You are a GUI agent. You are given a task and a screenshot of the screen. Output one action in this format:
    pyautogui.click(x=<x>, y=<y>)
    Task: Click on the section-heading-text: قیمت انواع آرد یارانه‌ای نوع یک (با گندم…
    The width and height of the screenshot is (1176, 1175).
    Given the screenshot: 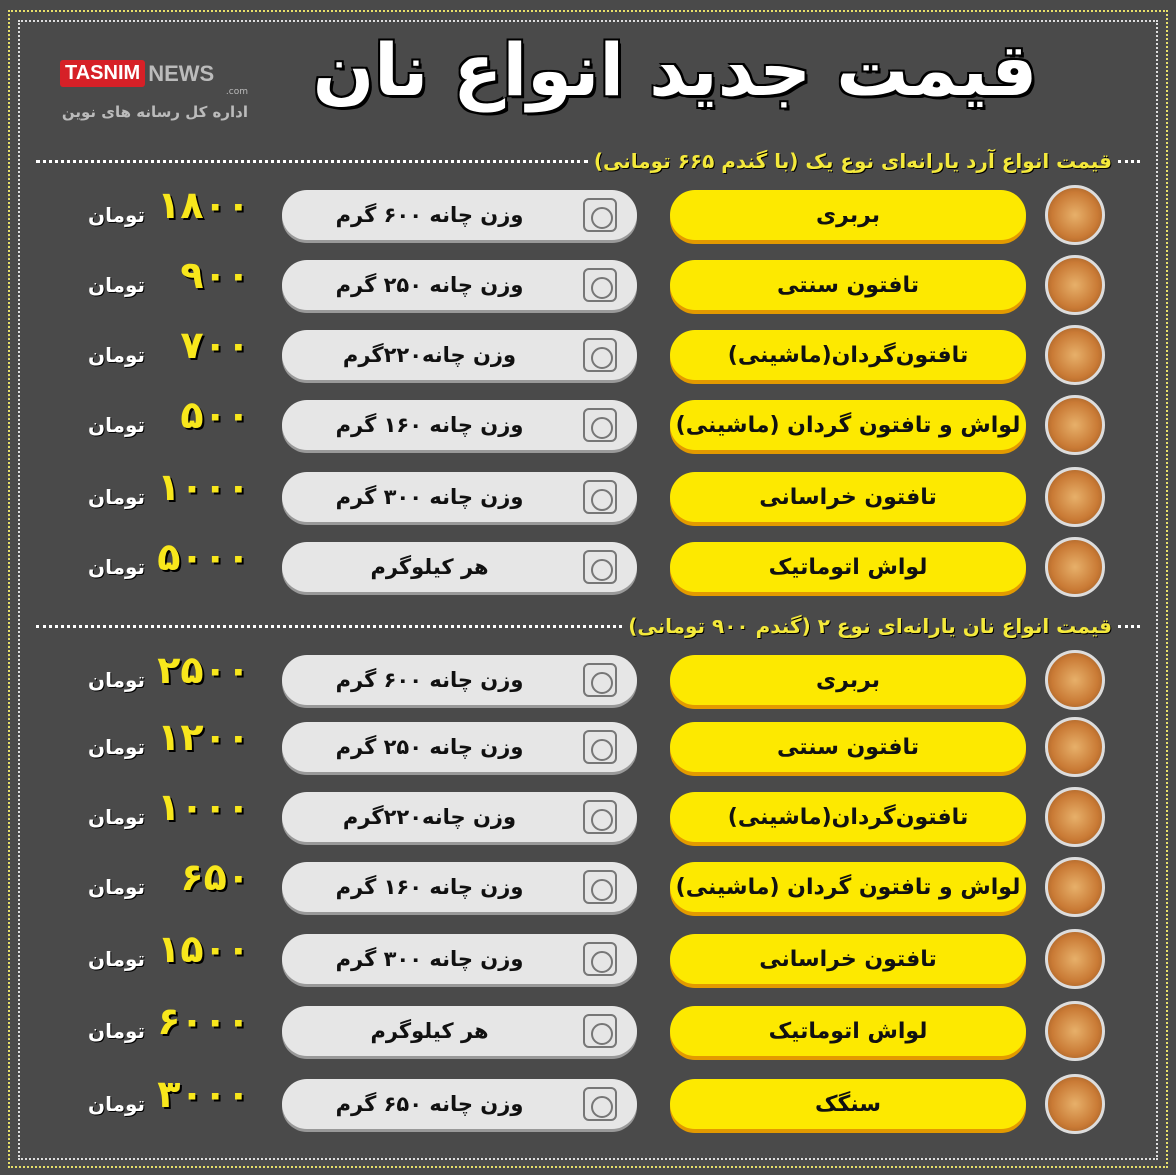 What is the action you would take?
    pyautogui.click(x=852, y=161)
    